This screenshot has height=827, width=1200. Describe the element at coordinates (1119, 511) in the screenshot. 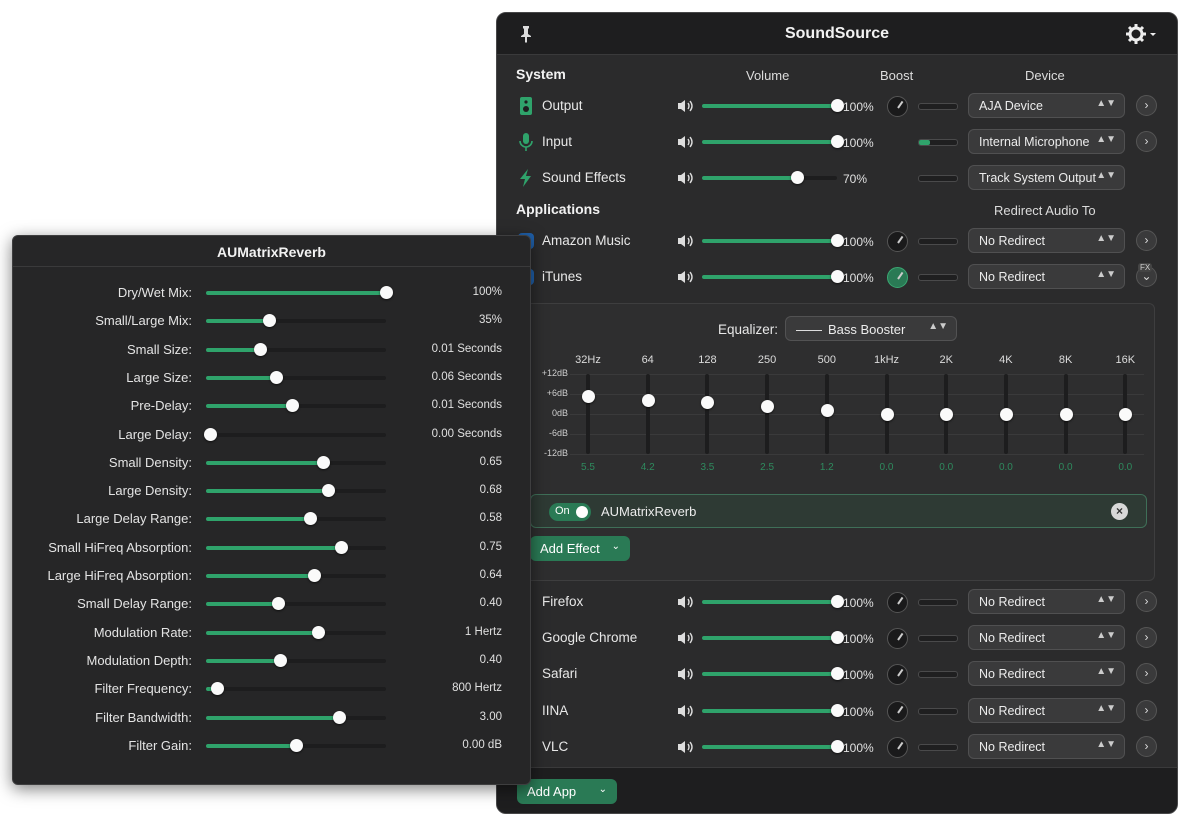

I see `remove-effect-icon: ×` at that location.